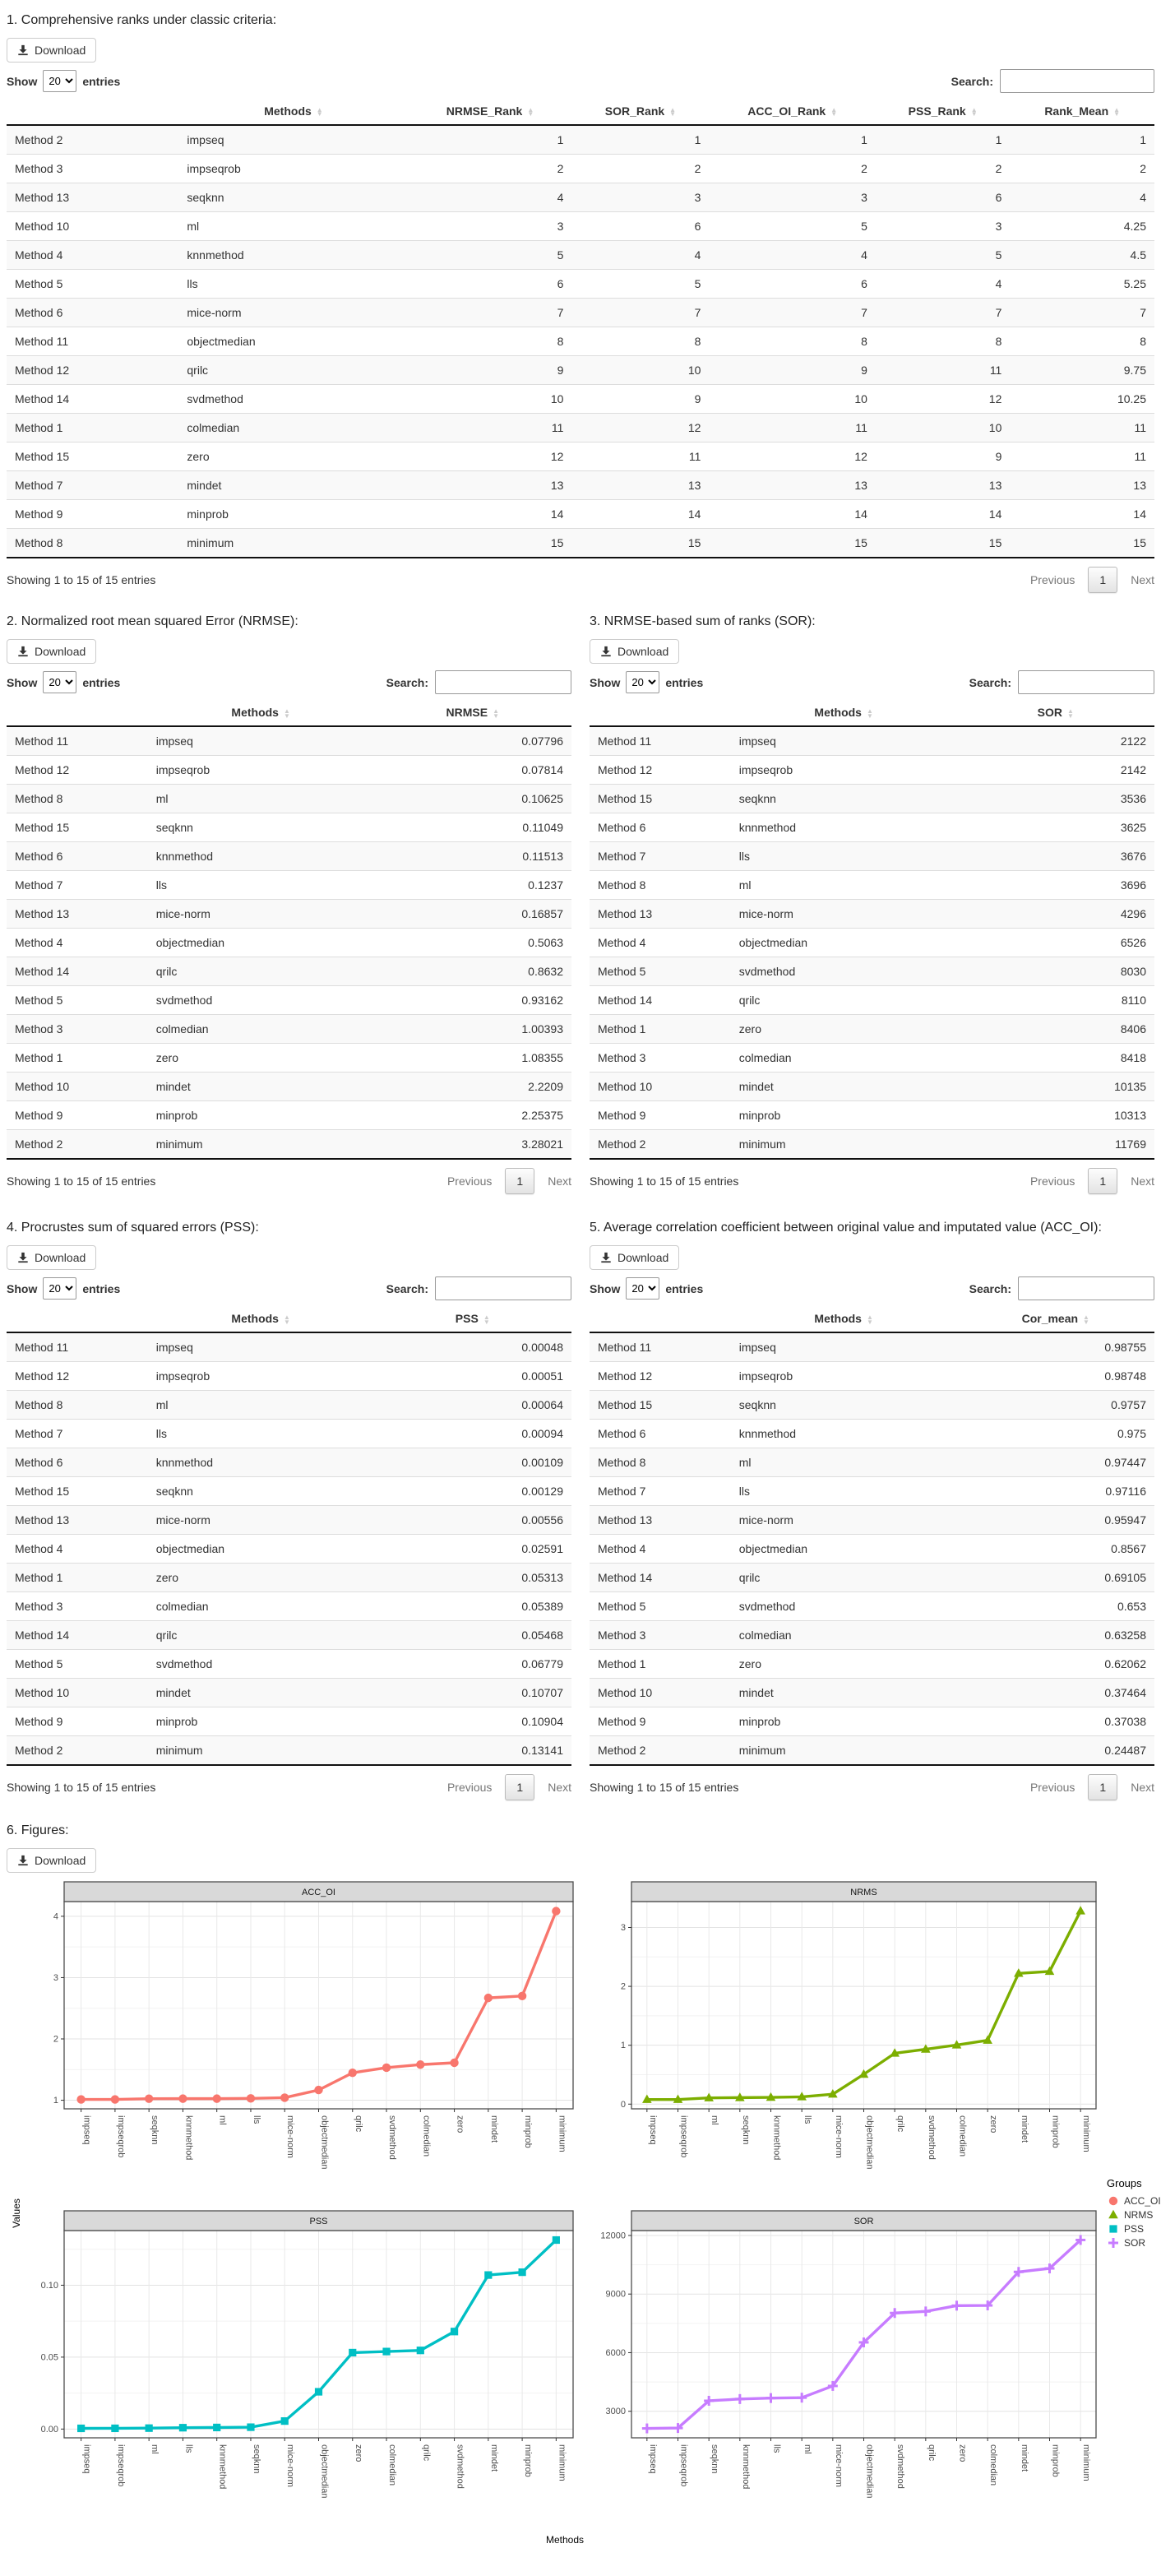 The image size is (1161, 2576). I want to click on column-header-nrmse: NRMSE ▲ ▼, so click(472, 714).